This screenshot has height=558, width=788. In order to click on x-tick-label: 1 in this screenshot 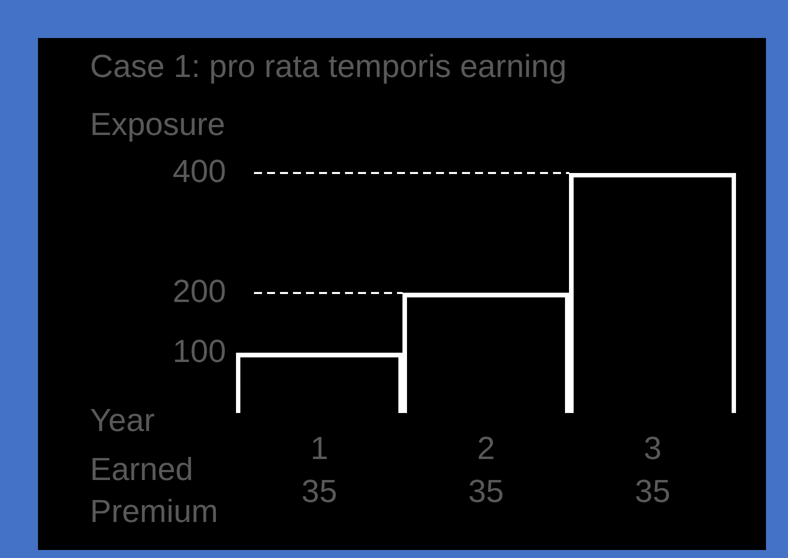, I will do `click(319, 448)`.